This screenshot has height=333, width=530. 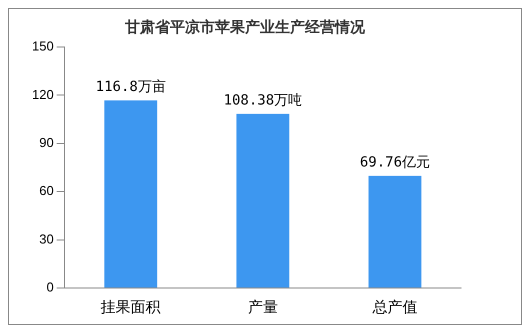 I want to click on data-label: 69.76亿元, so click(x=395, y=162).